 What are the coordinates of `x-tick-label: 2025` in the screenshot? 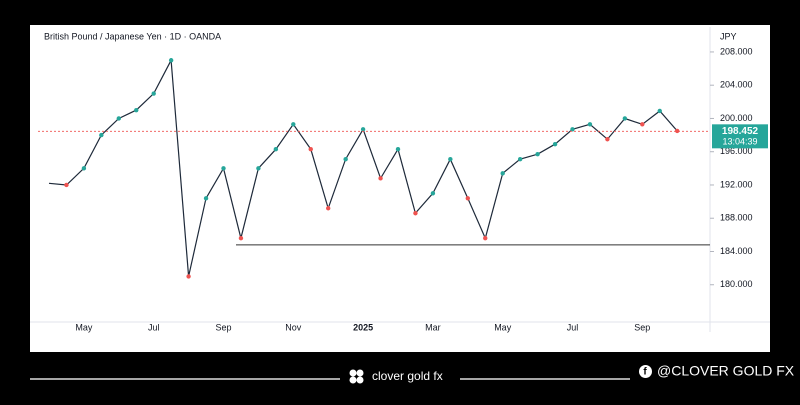 It's located at (363, 327).